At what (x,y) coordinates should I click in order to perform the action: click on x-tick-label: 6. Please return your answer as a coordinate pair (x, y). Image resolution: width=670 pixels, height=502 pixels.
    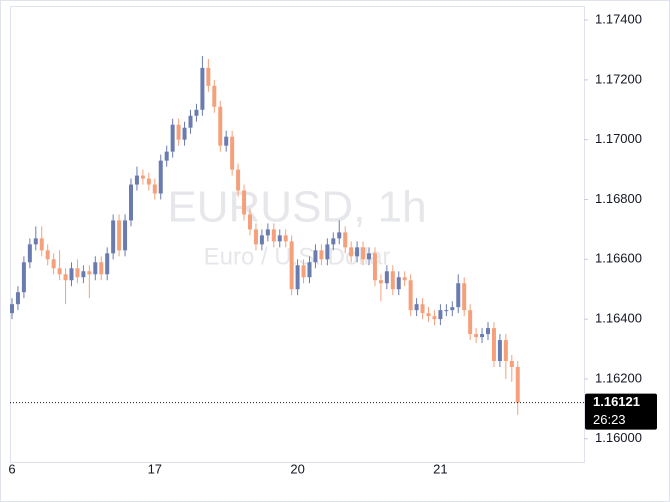
    Looking at the image, I should click on (11, 468).